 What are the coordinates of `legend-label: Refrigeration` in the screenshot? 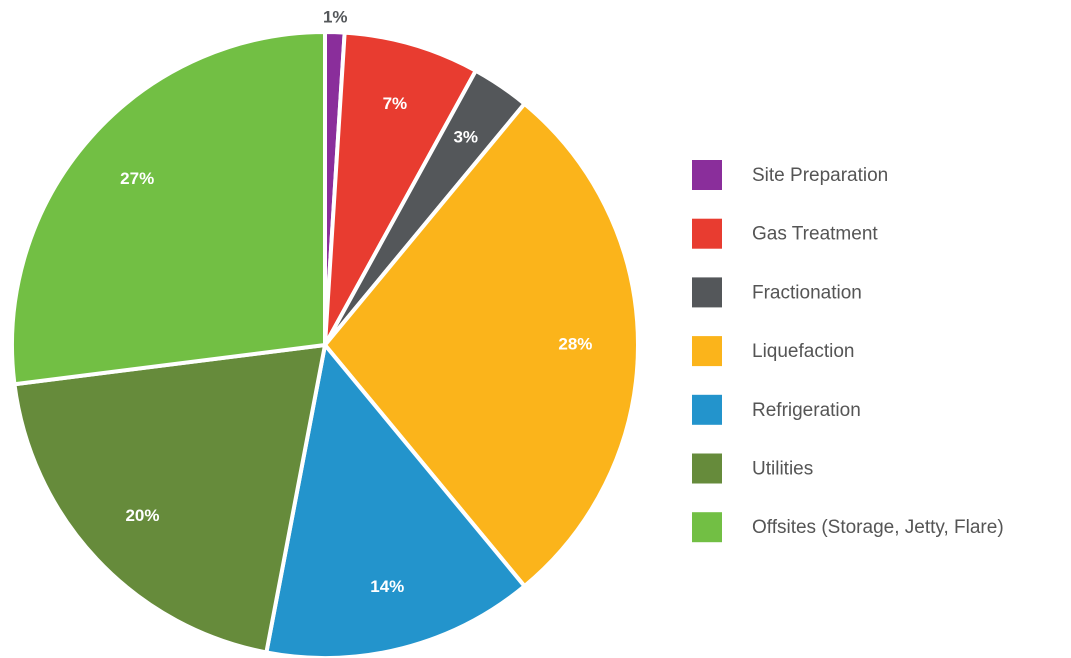 It's located at (806, 410).